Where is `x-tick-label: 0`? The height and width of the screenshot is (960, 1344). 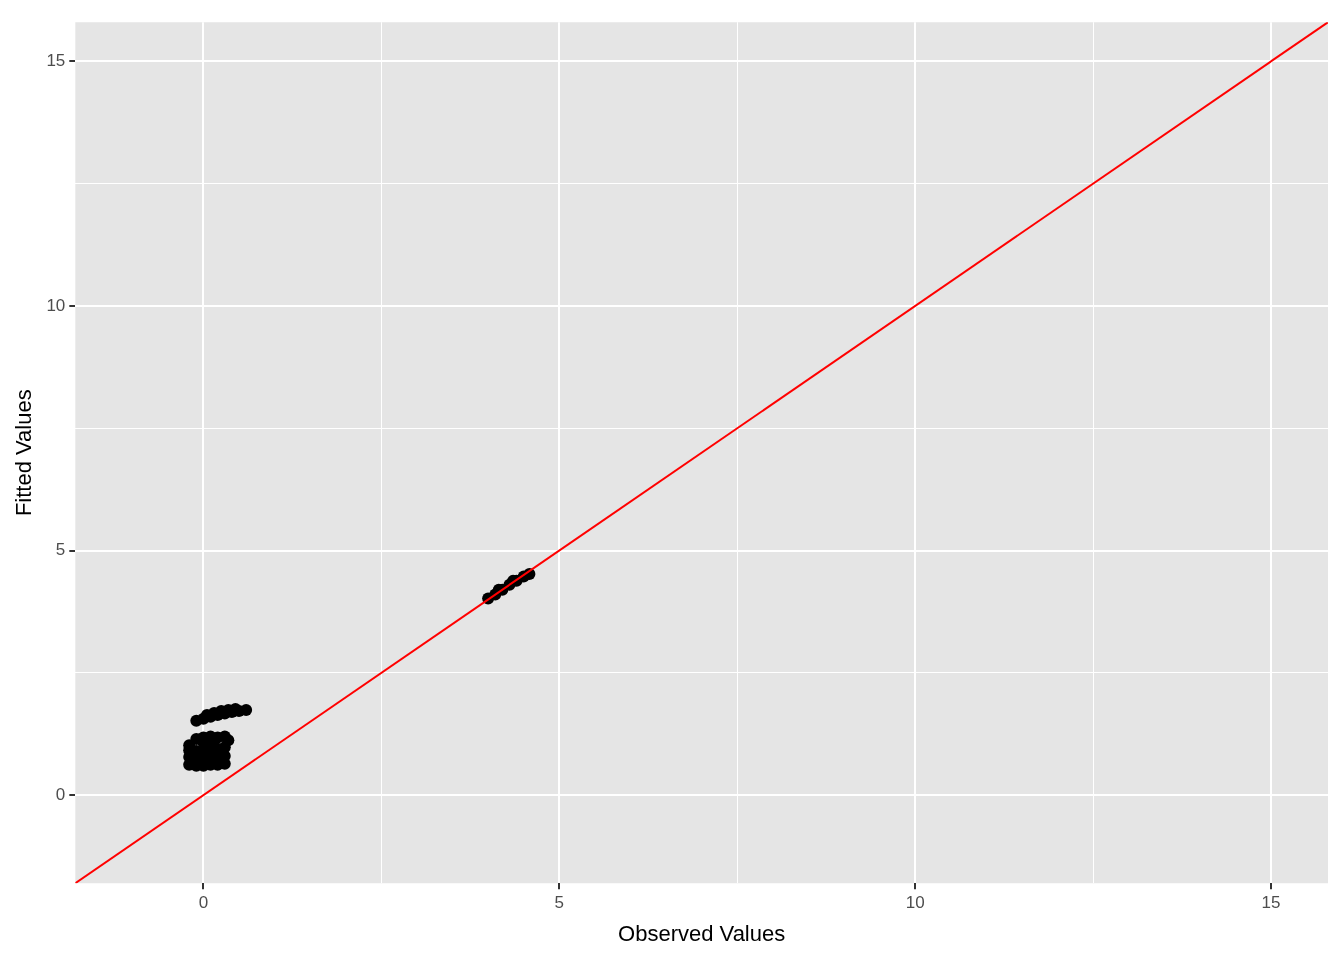 x-tick-label: 0 is located at coordinates (203, 903).